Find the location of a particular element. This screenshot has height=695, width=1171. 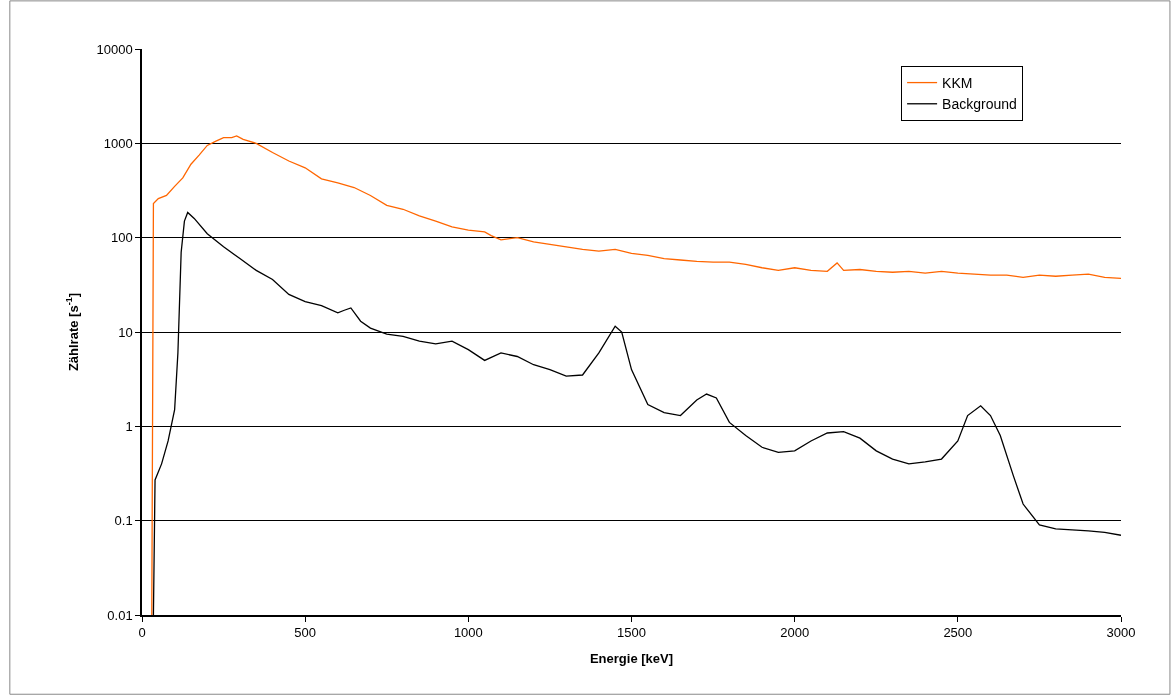

y-tick-label: 1000 is located at coordinates (118, 143).